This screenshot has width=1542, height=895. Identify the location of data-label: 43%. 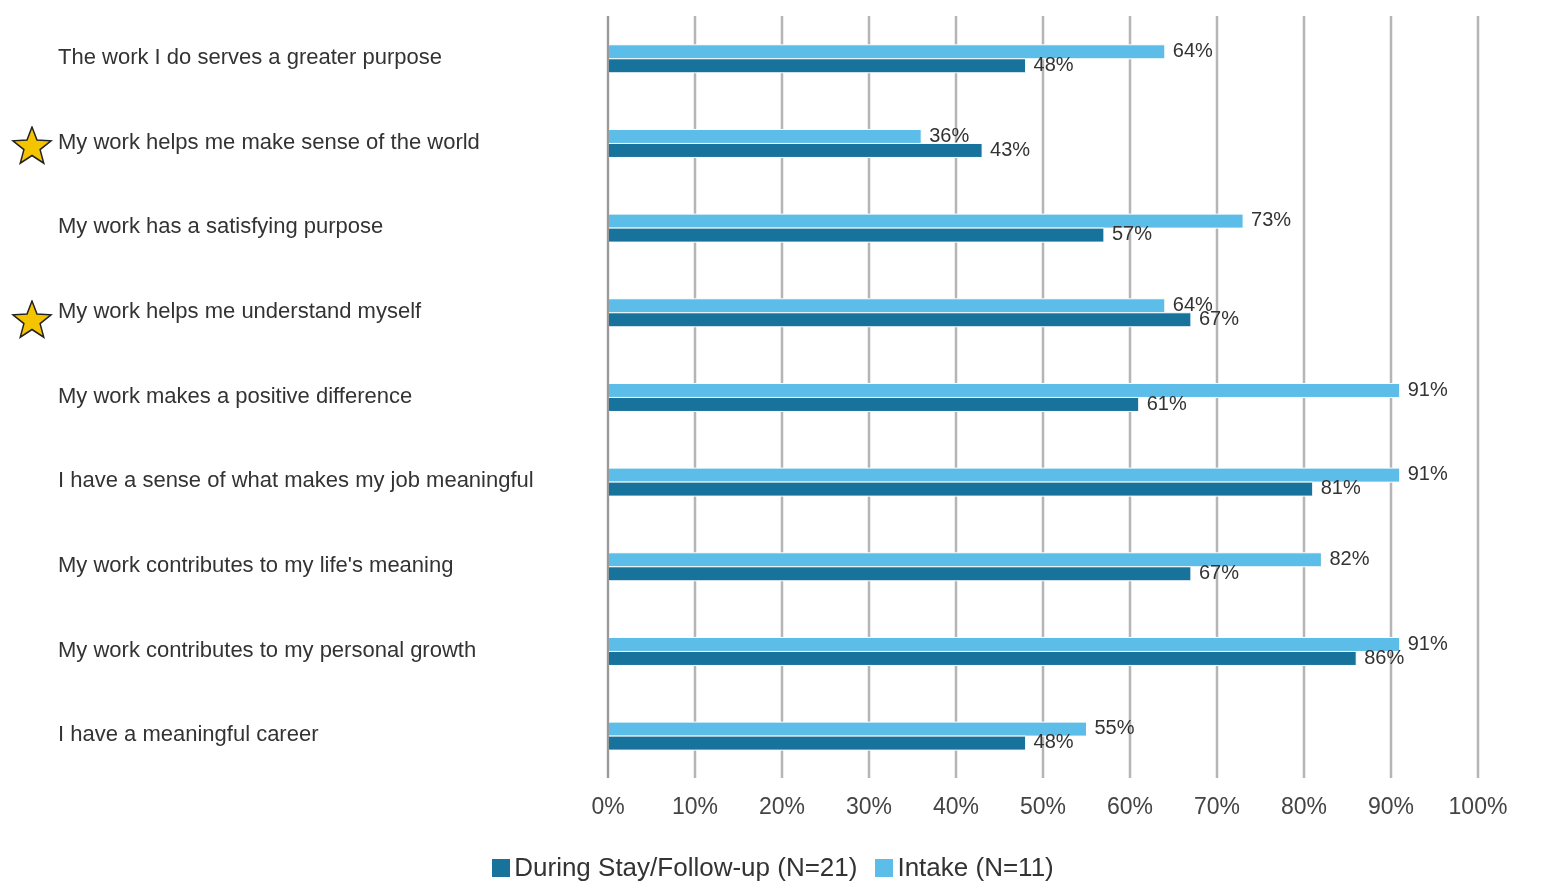
(1010, 148).